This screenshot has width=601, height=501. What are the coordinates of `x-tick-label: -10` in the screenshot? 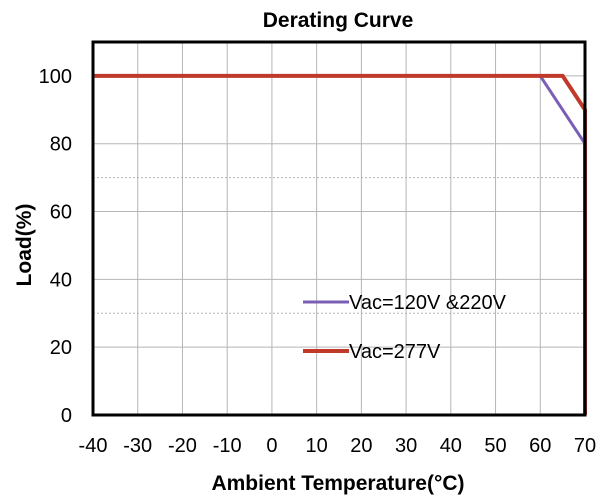 It's located at (227, 446).